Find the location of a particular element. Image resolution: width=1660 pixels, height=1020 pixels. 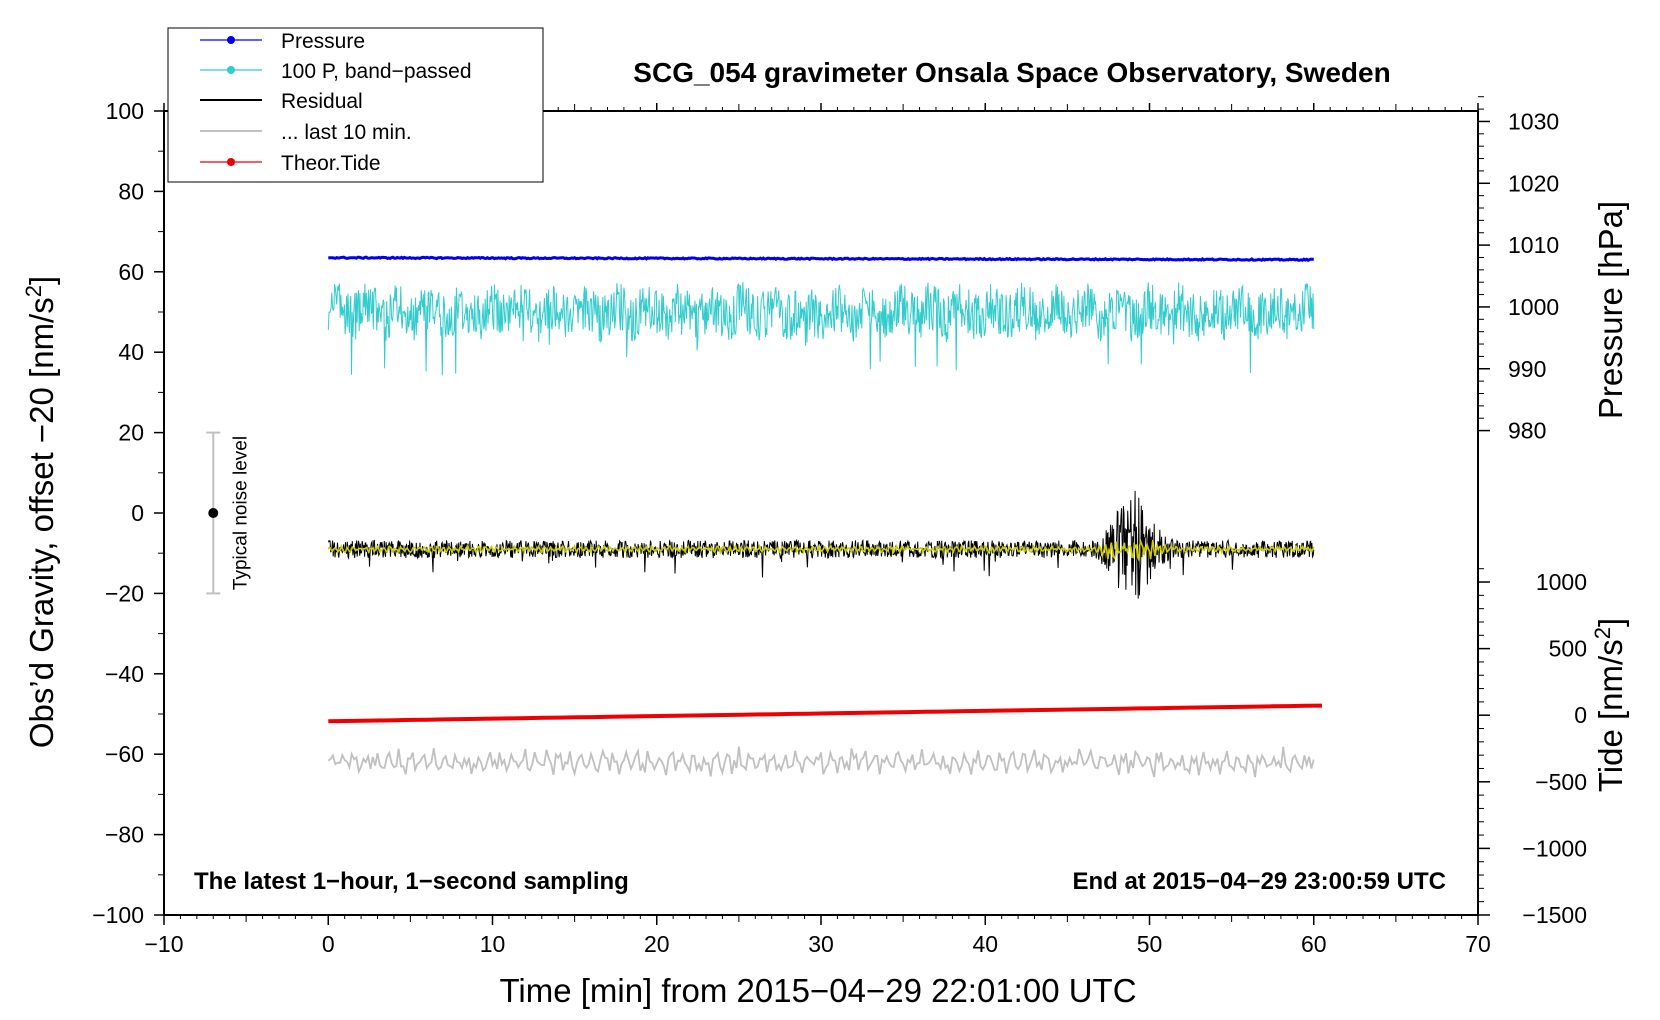

legend-entry-tide: Theor.Tide is located at coordinates (290, 163).